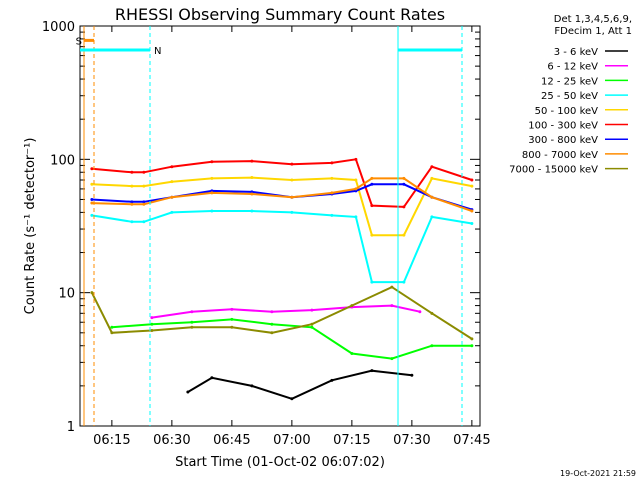 Image resolution: width=640 pixels, height=484 pixels. Describe the element at coordinates (30, 226) in the screenshot. I see `y-axis-label: Count Rate (s⁻¹ detector⁻¹)` at that location.